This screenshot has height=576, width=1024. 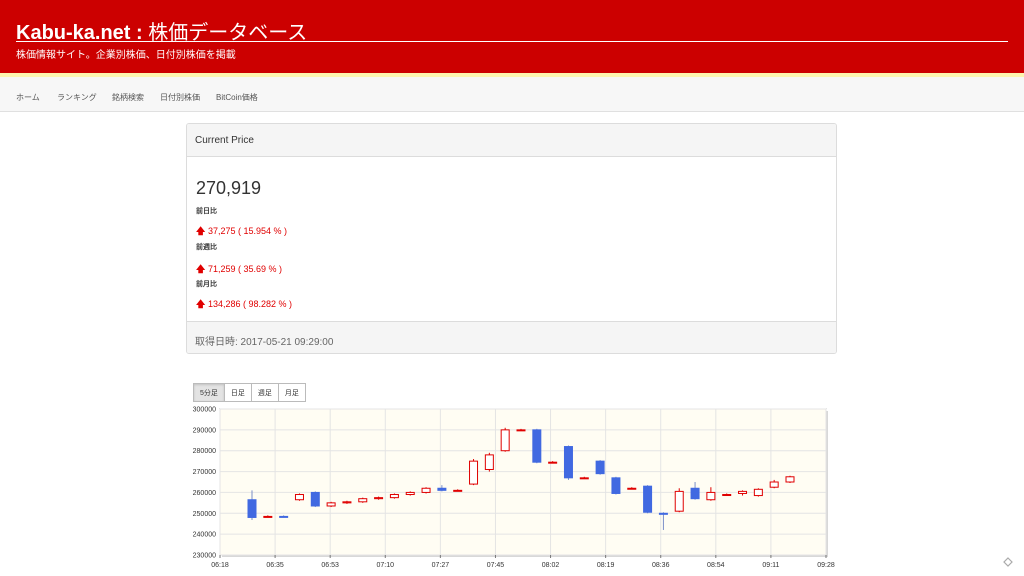 I want to click on change-text-month: 134,286 ( 98.282 % ), so click(x=250, y=304).